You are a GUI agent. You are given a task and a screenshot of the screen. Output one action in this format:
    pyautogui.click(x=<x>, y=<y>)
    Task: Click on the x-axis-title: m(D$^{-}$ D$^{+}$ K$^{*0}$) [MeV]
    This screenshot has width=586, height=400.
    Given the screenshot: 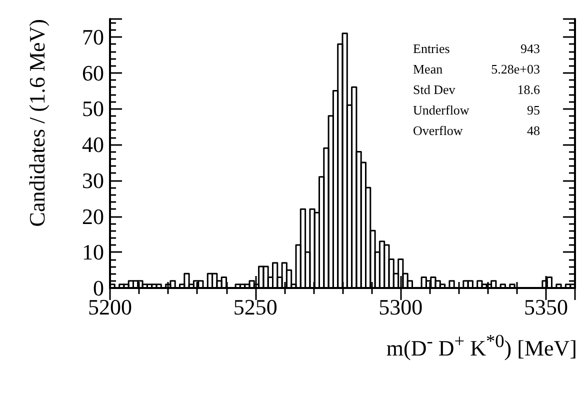 What is the action you would take?
    pyautogui.click(x=481, y=346)
    